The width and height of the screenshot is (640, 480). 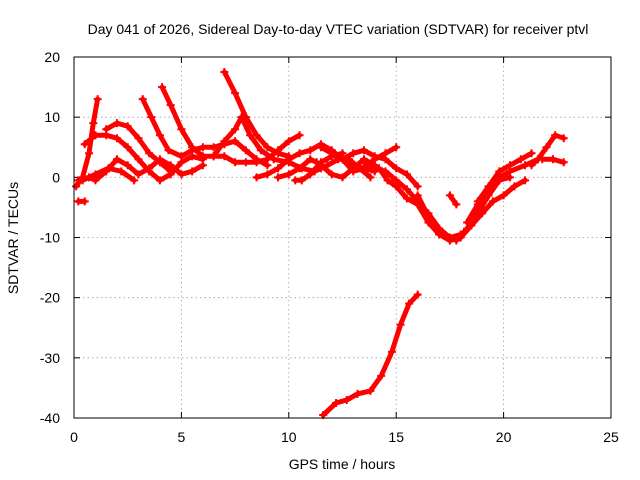 I want to click on x-axis-label: GPS time / hours, so click(x=342, y=464).